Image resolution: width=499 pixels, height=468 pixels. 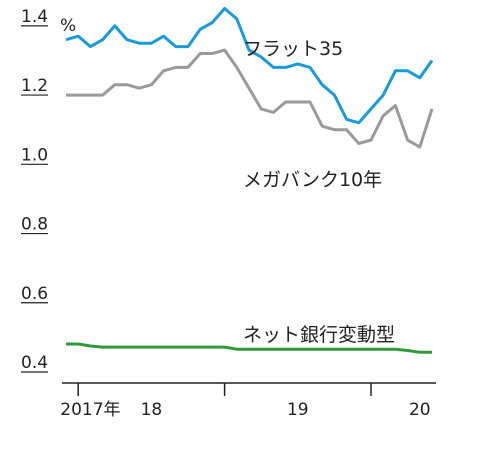 What do you see at coordinates (224, 389) in the screenshot?
I see `x-axis-ticks` at bounding box center [224, 389].